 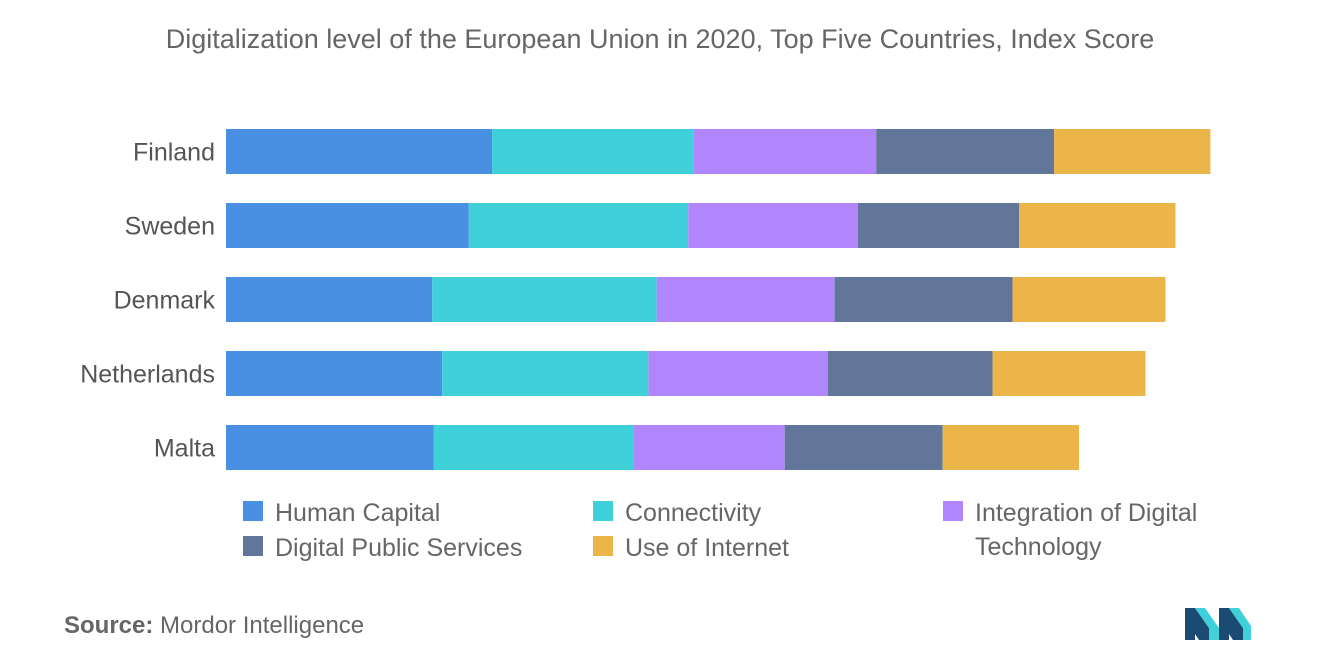 What do you see at coordinates (1218, 624) in the screenshot?
I see `mordor-intelligence-logo-icon` at bounding box center [1218, 624].